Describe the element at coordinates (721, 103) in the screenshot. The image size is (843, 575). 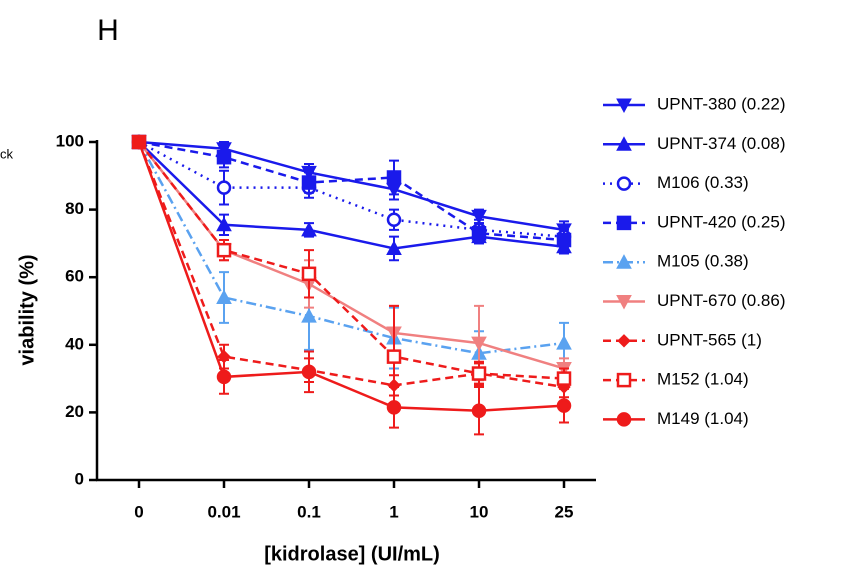
I see `legend-label: UPNT-380 (0.22)` at that location.